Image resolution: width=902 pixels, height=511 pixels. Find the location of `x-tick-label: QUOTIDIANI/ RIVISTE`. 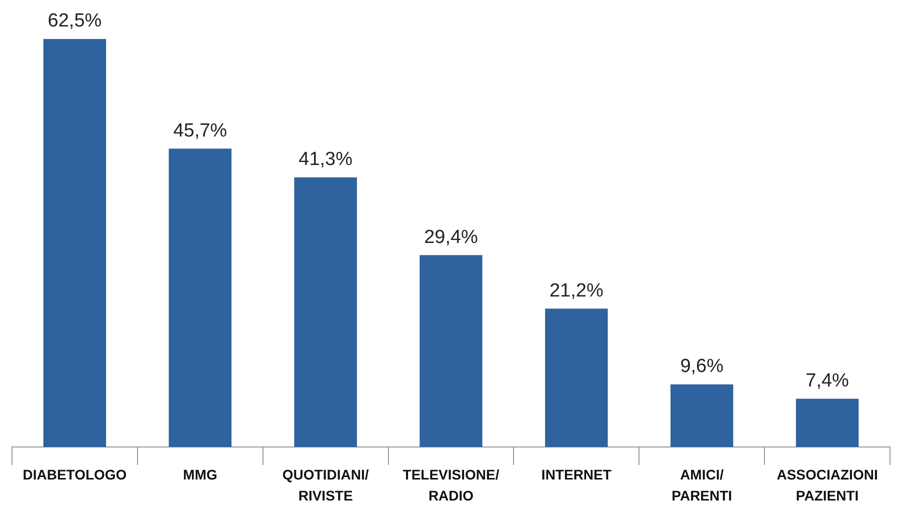

x-tick-label: QUOTIDIANI/ RIVISTE is located at coordinates (325, 485).